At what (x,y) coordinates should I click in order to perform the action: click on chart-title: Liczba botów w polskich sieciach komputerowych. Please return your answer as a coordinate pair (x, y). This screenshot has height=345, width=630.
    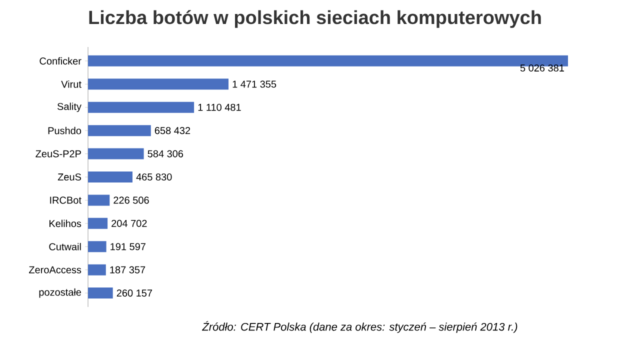
    Looking at the image, I should click on (315, 19).